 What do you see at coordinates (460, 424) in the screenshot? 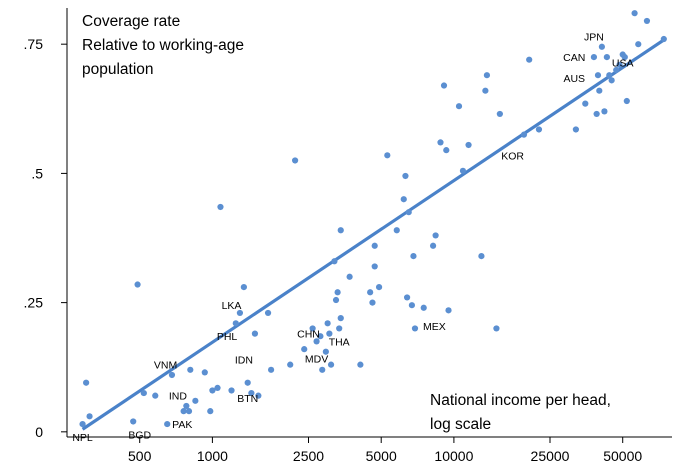
I see `x-axis-title-line-2: log scale` at bounding box center [460, 424].